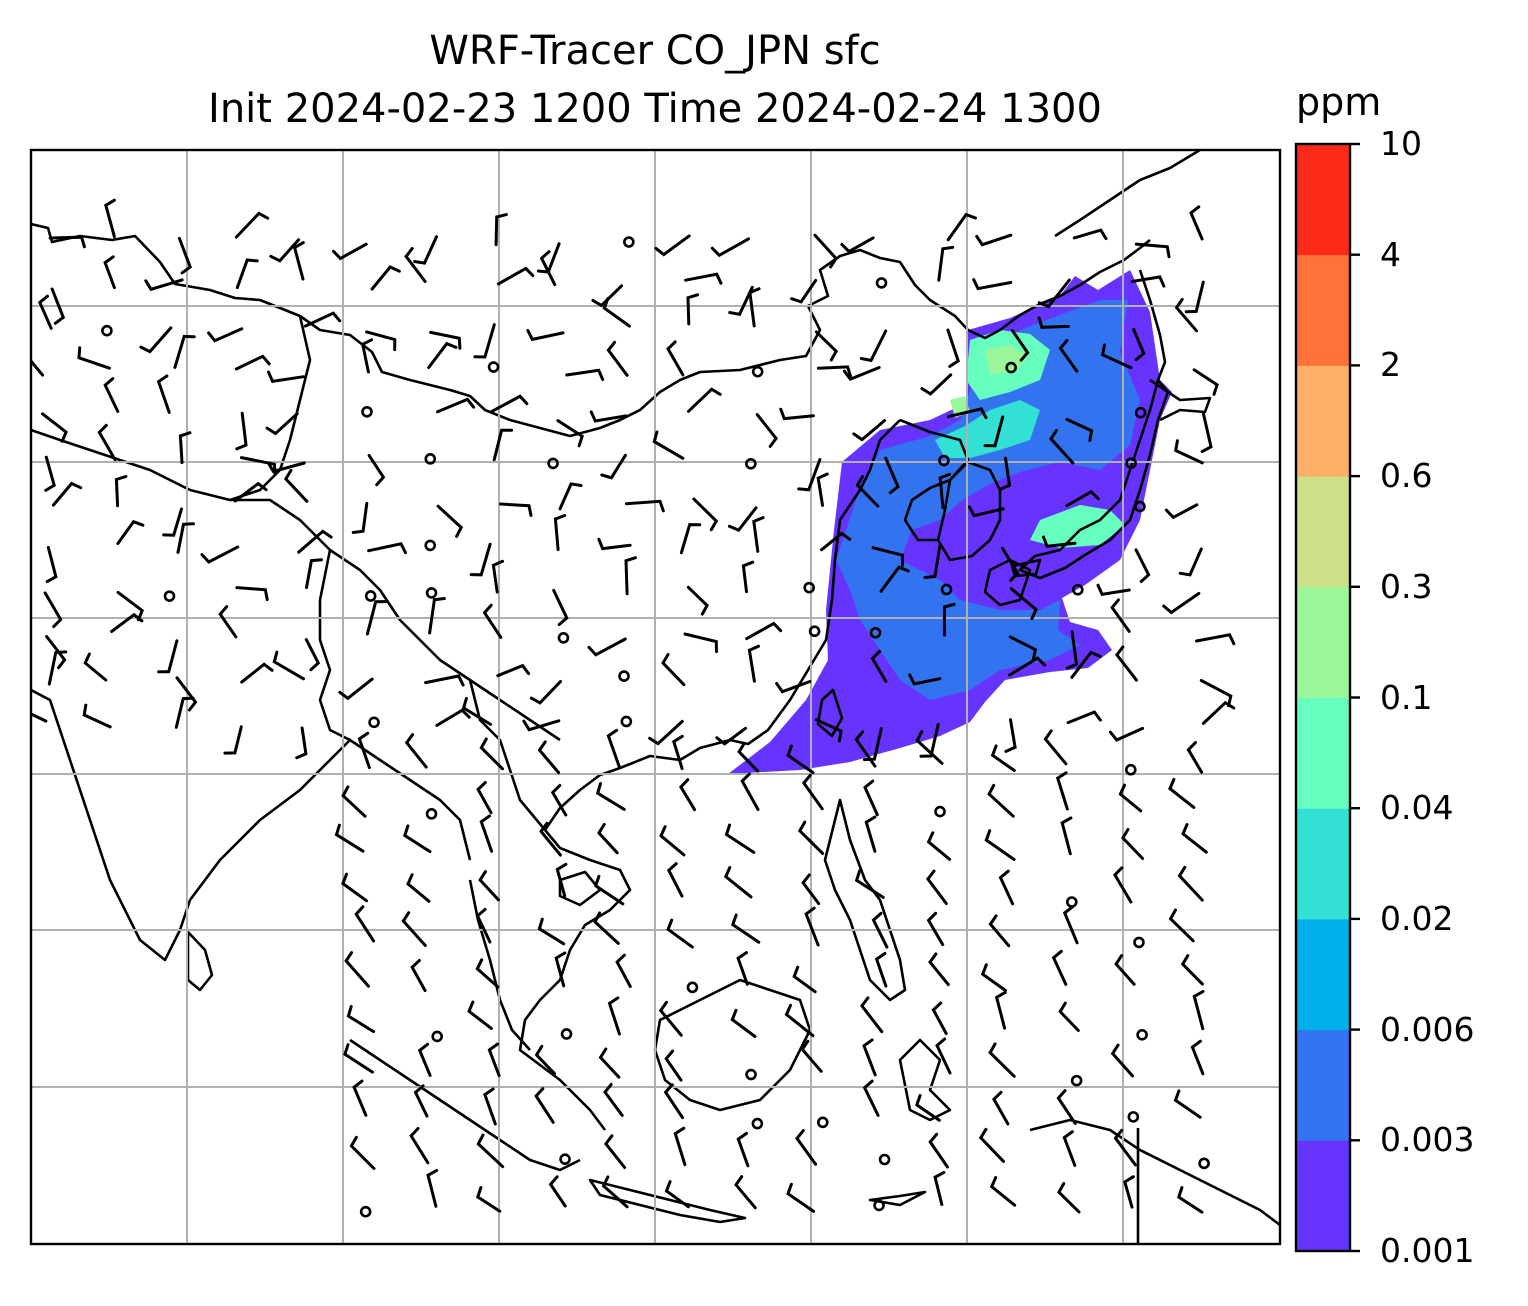 The image size is (1528, 1306). Describe the element at coordinates (1323, 864) in the screenshot. I see `colorbar-segment` at that location.